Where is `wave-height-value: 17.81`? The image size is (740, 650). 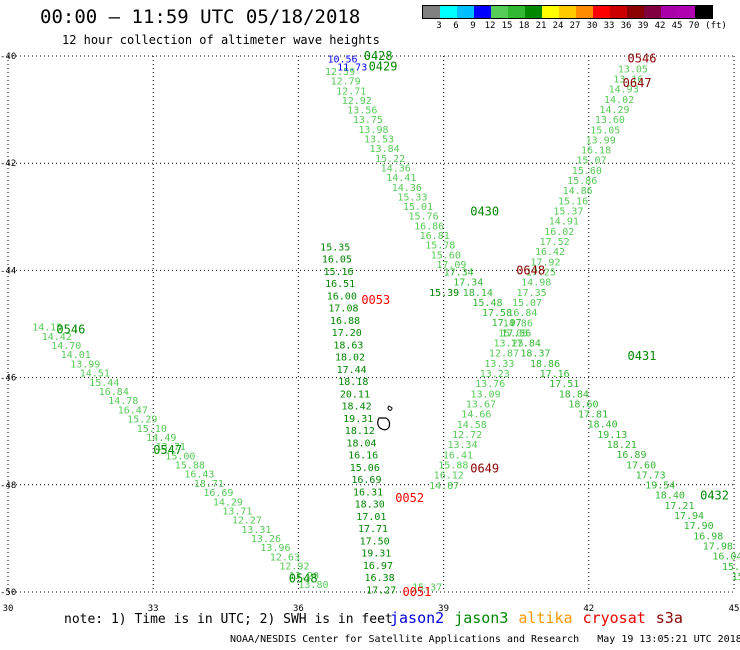 wave-height-value: 17.81 is located at coordinates (593, 415).